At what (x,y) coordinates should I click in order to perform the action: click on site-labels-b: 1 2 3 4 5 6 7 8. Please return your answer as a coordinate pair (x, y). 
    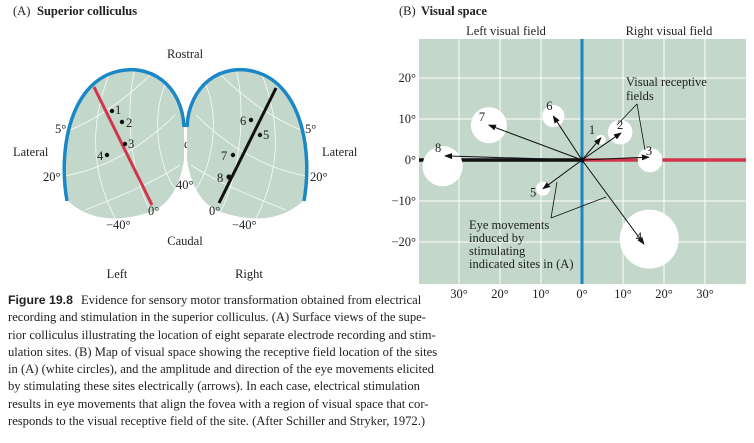
    Looking at the image, I should click on (543, 171).